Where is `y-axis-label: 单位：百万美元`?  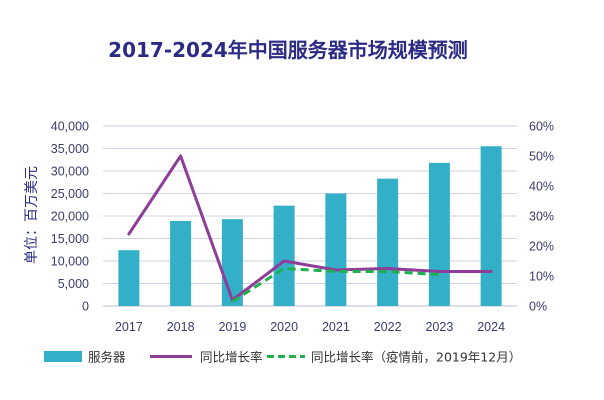 y-axis-label: 单位：百万美元 is located at coordinates (32, 215).